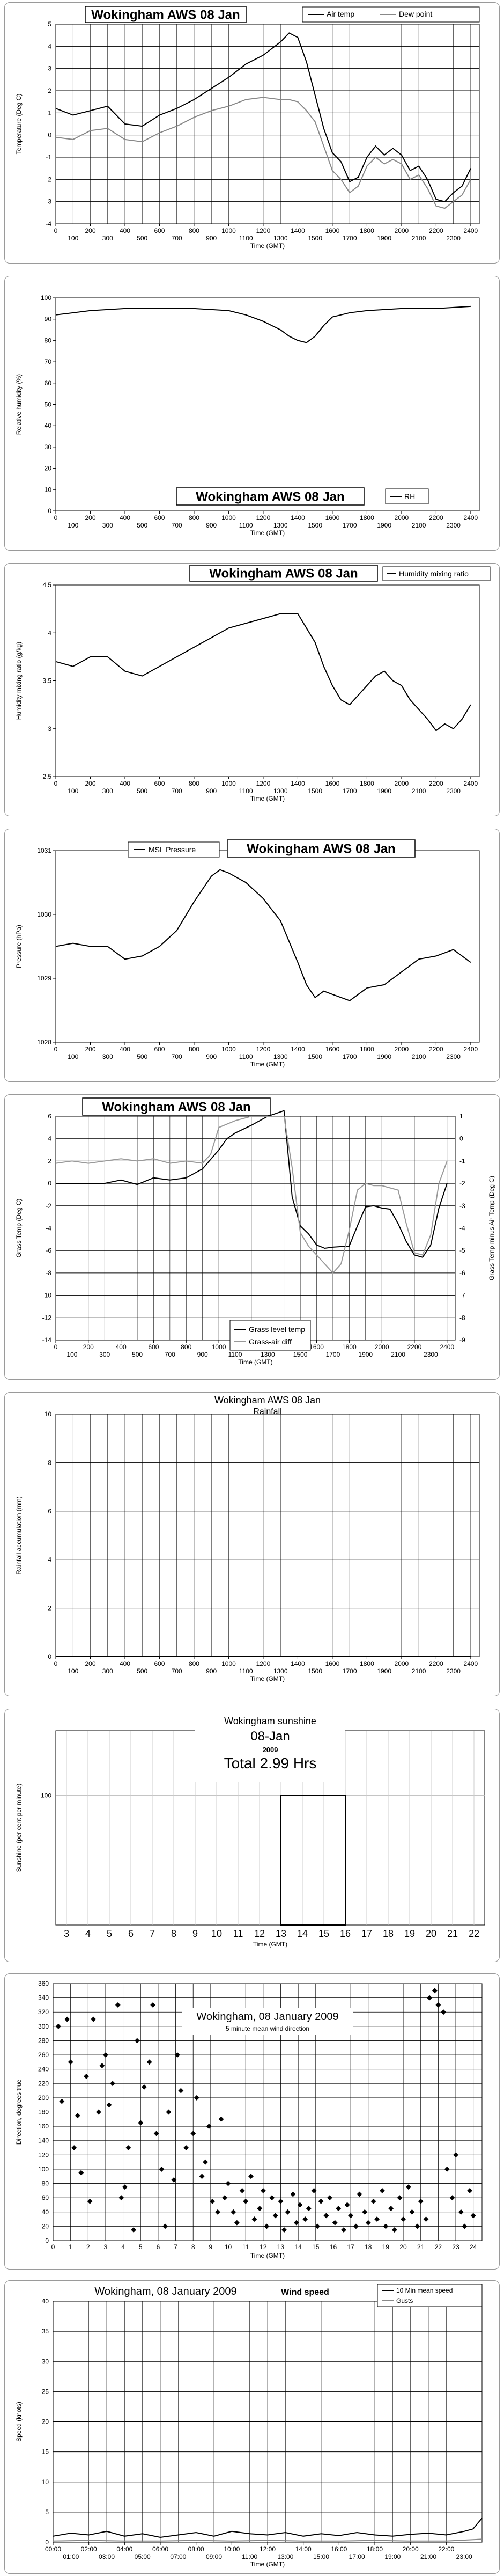 Image resolution: width=504 pixels, height=2576 pixels. Describe the element at coordinates (19, 1828) in the screenshot. I see `y-axis-label: Sunshine (per cent per minute)` at that location.